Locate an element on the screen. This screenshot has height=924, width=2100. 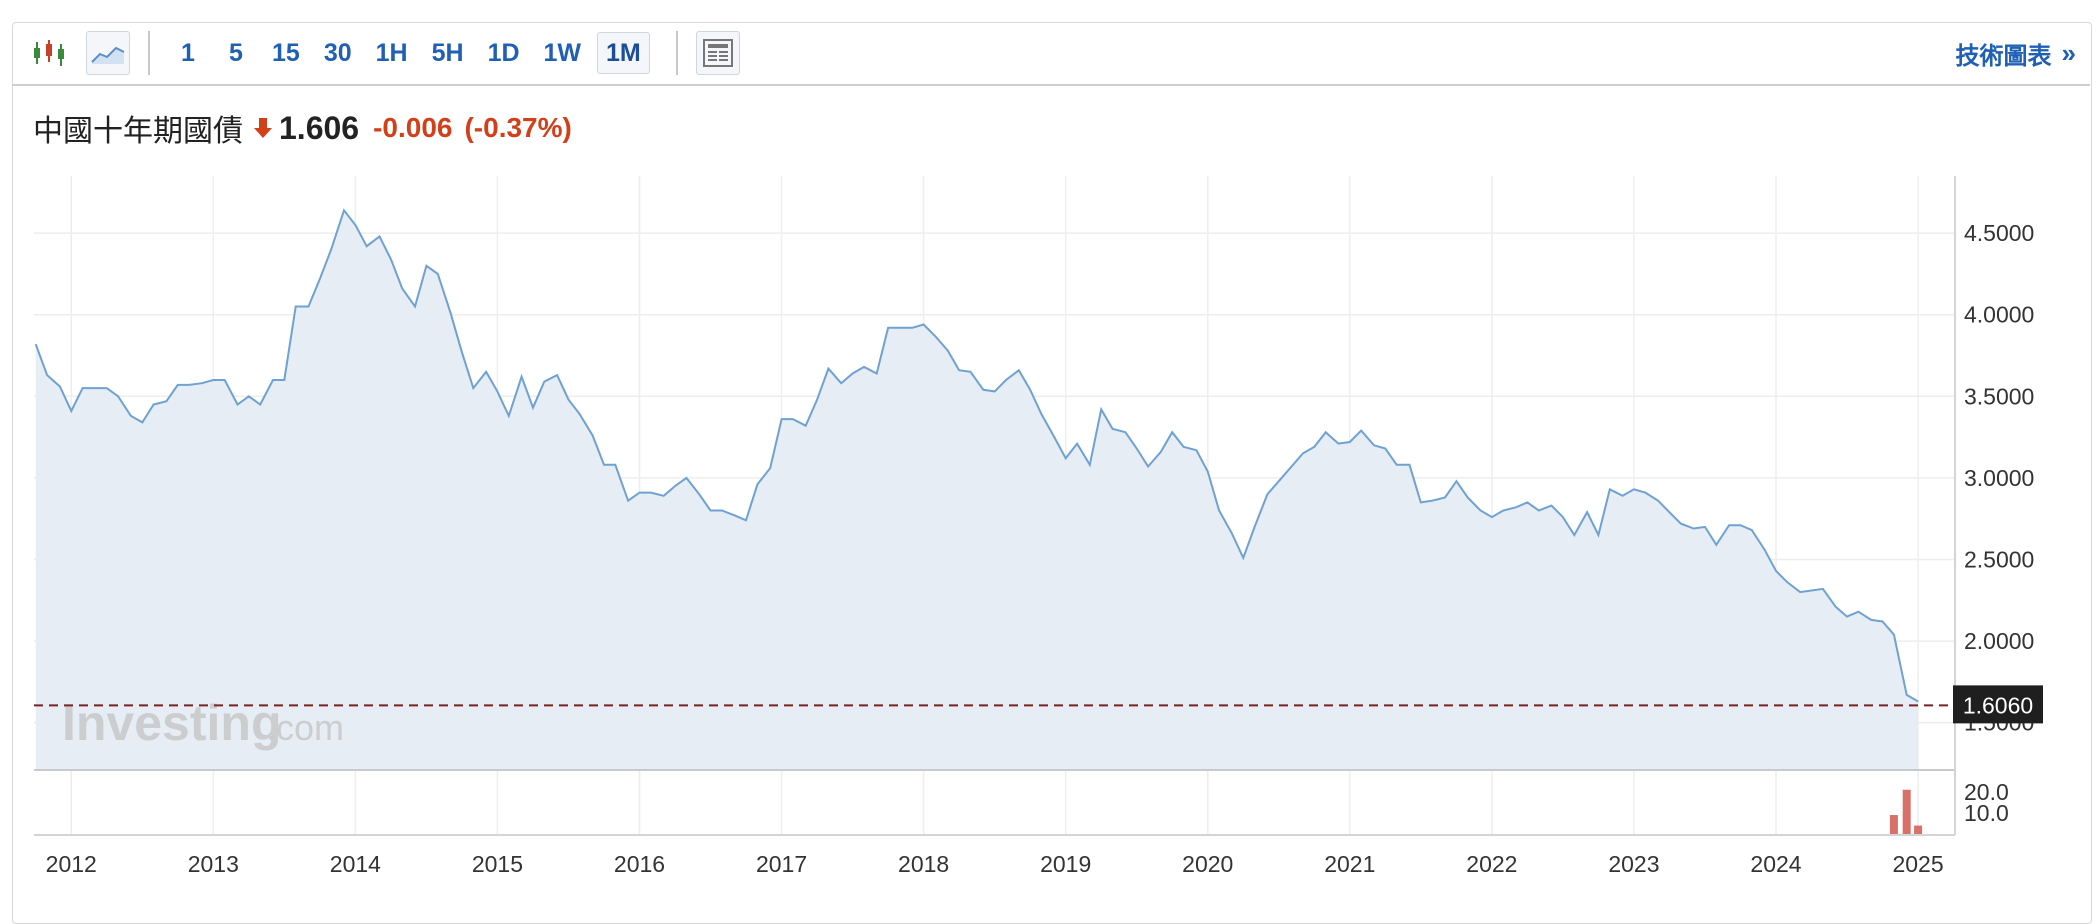
interval-button-1h: 1H is located at coordinates (391, 52).